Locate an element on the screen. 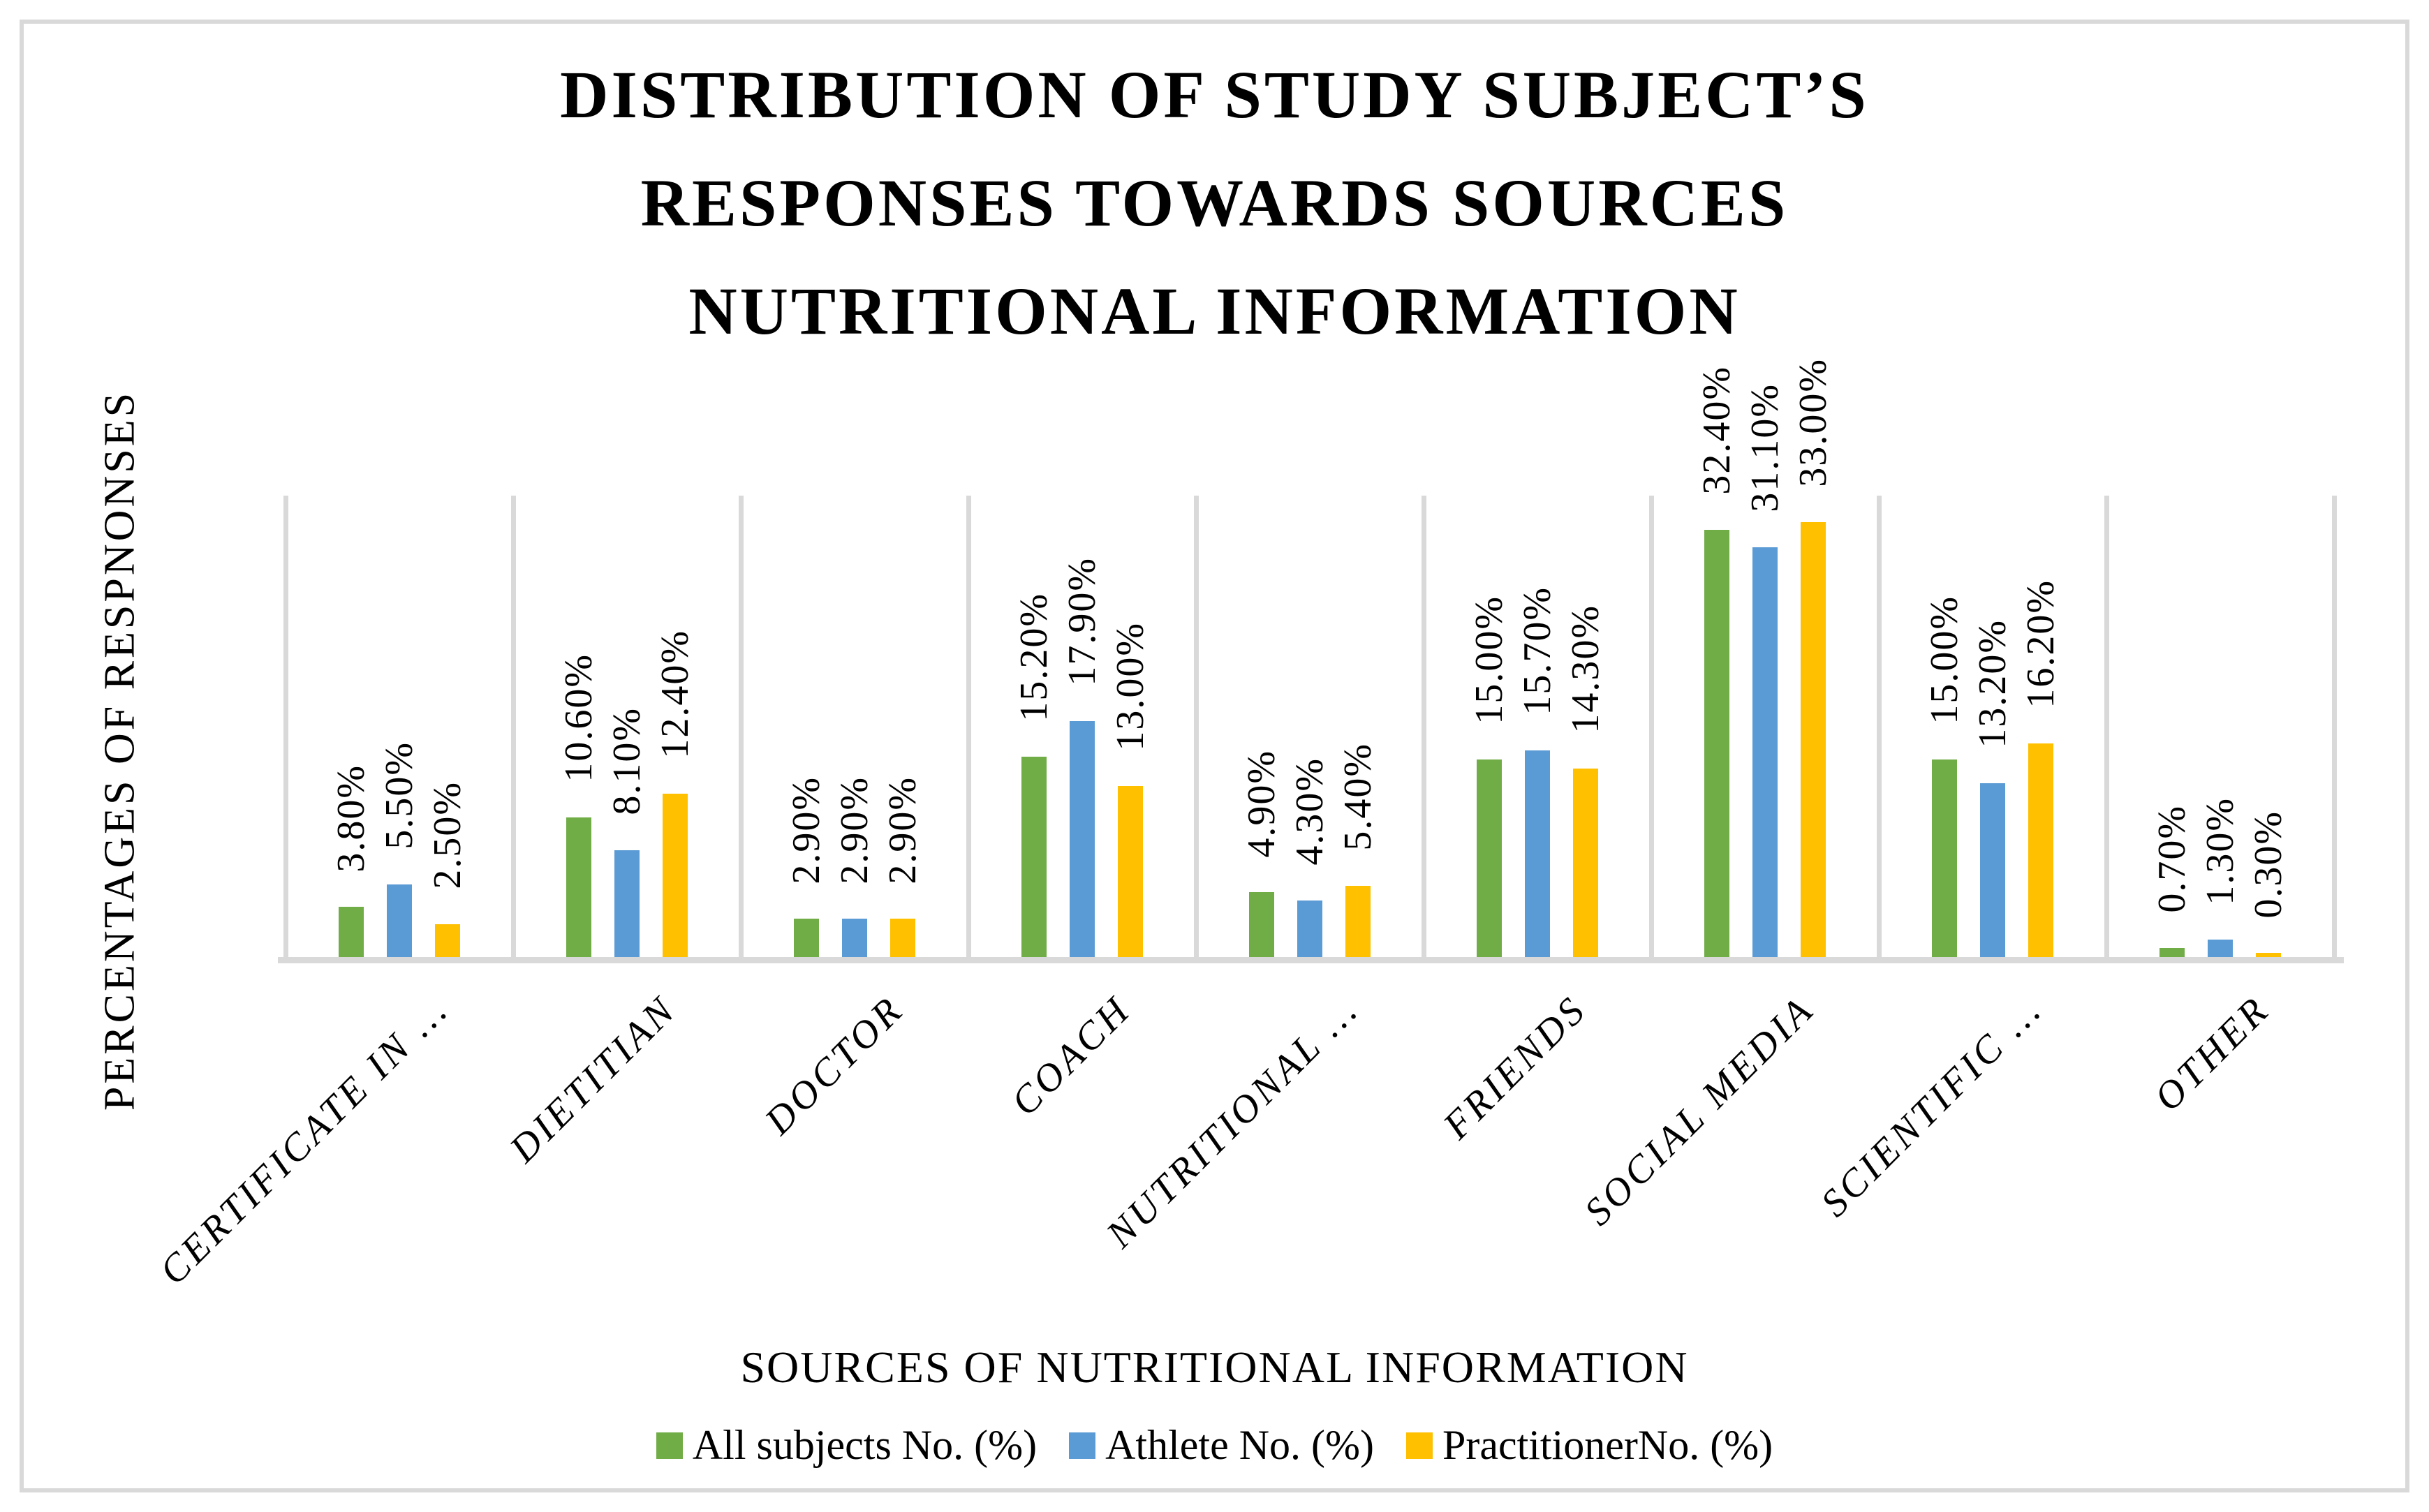  bar-value-label-athlete-no-social-media: 31.10% is located at coordinates (1765, 447).